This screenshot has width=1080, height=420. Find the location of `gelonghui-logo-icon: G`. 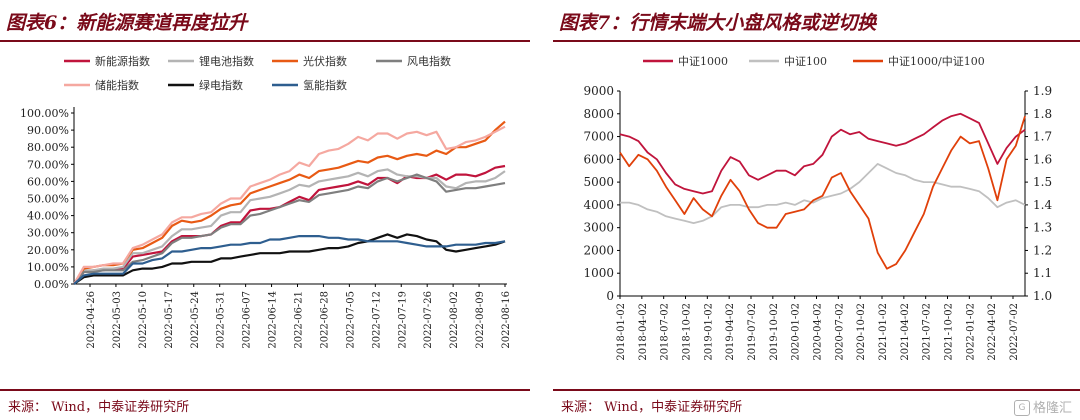

gelonghui-logo-icon: G is located at coordinates (1021, 408).